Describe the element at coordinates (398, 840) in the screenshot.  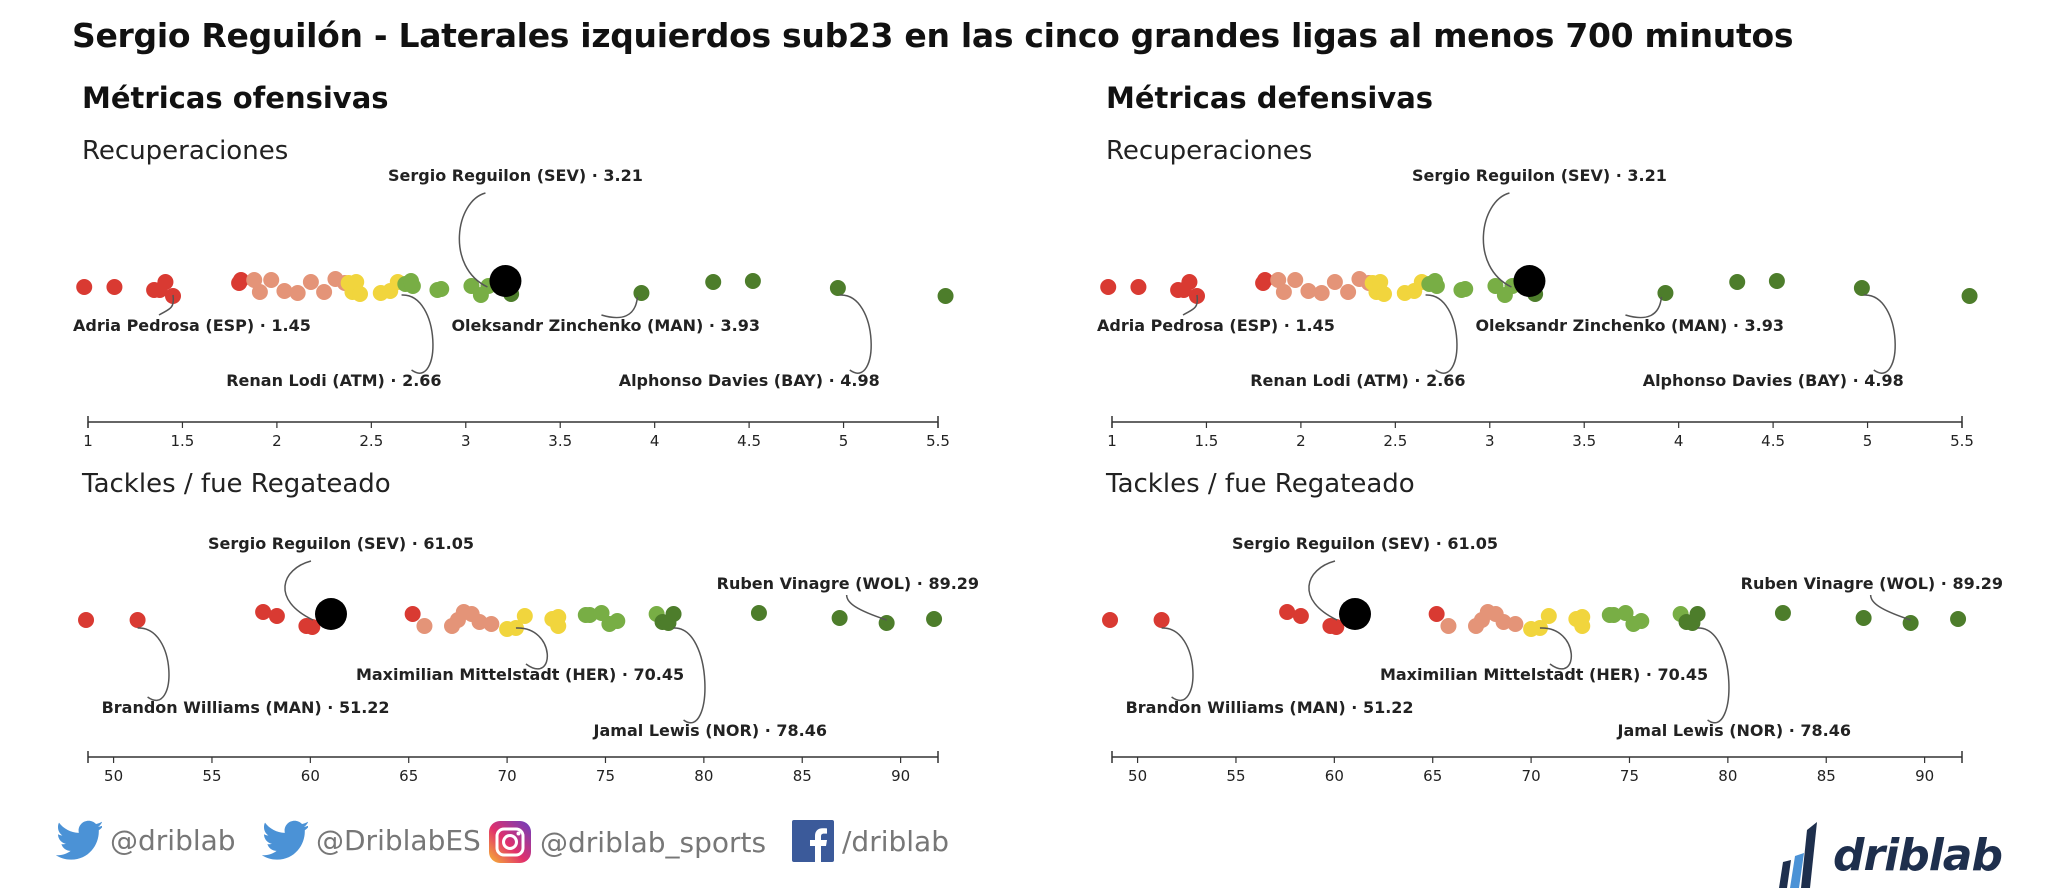
I see `twitter-driblabes-label: @DriblabES` at that location.